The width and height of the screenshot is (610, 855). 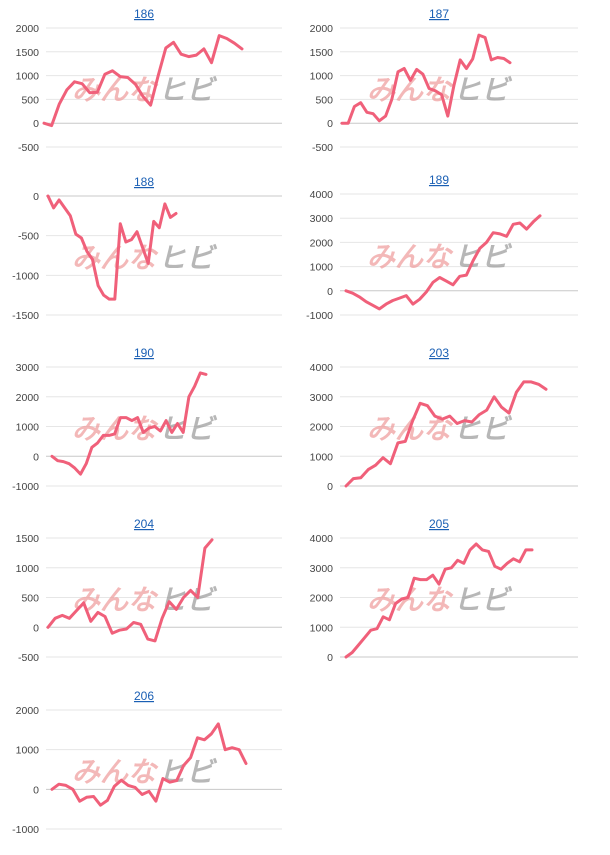 I want to click on chart-title-link: 190, so click(x=144, y=353).